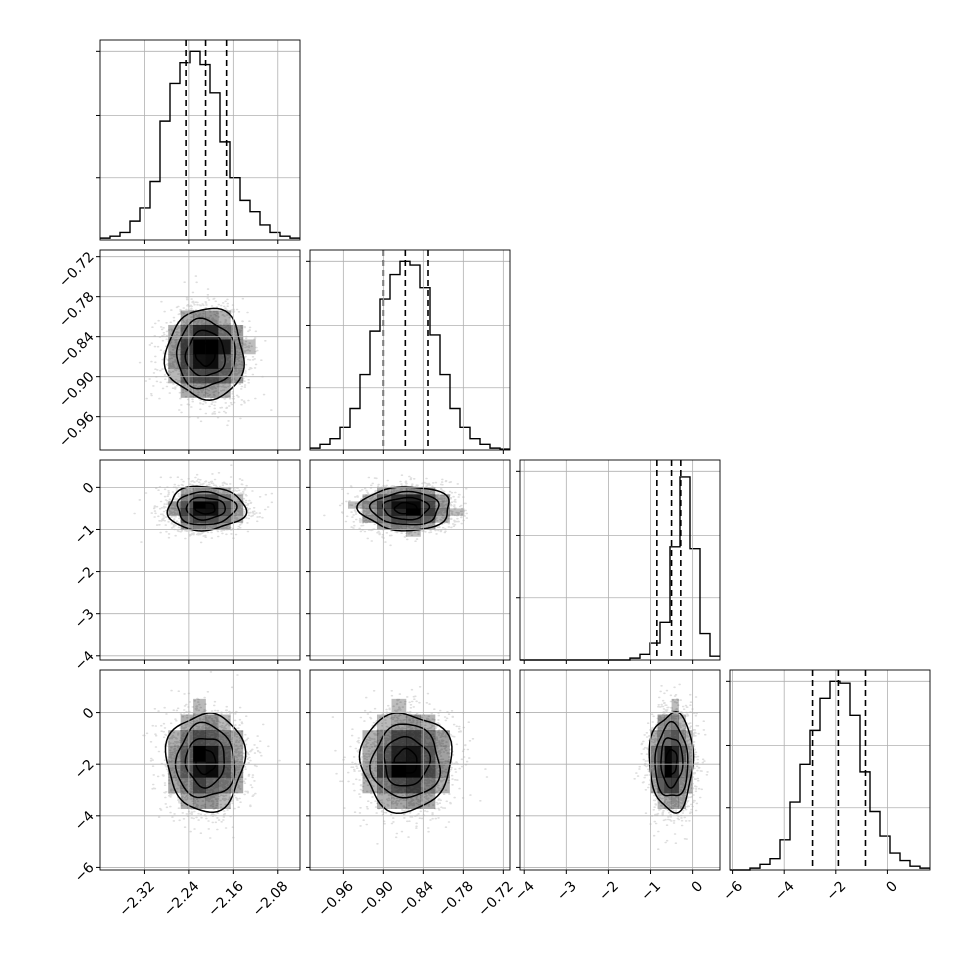 This screenshot has width=970, height=970. Describe the element at coordinates (77, 310) in the screenshot. I see `y-tick-label-2-4: −0.78` at that location.